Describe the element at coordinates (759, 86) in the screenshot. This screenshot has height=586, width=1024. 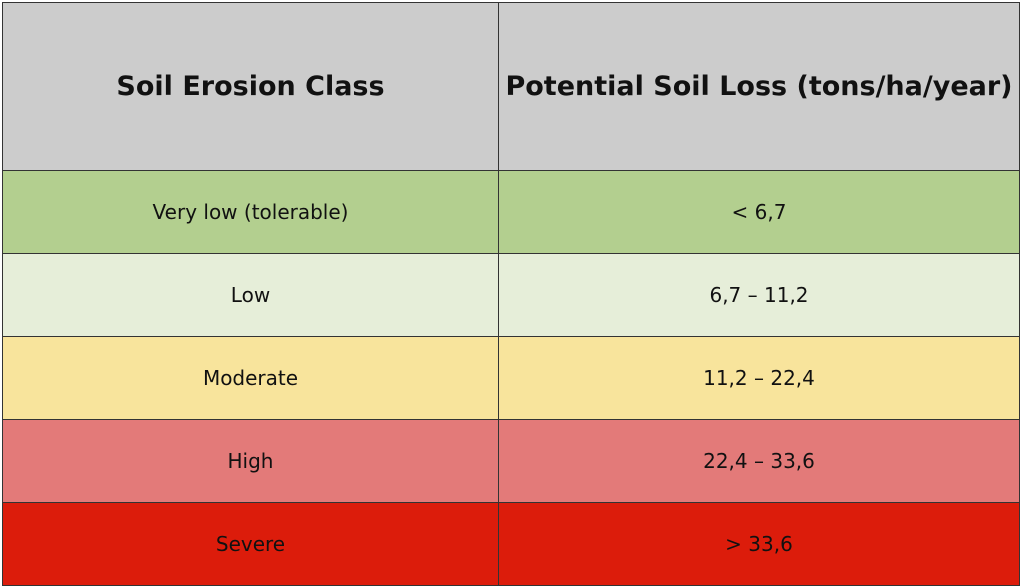
I see `header-cell: Potential Soil Loss (tons/ha/year)` at that location.